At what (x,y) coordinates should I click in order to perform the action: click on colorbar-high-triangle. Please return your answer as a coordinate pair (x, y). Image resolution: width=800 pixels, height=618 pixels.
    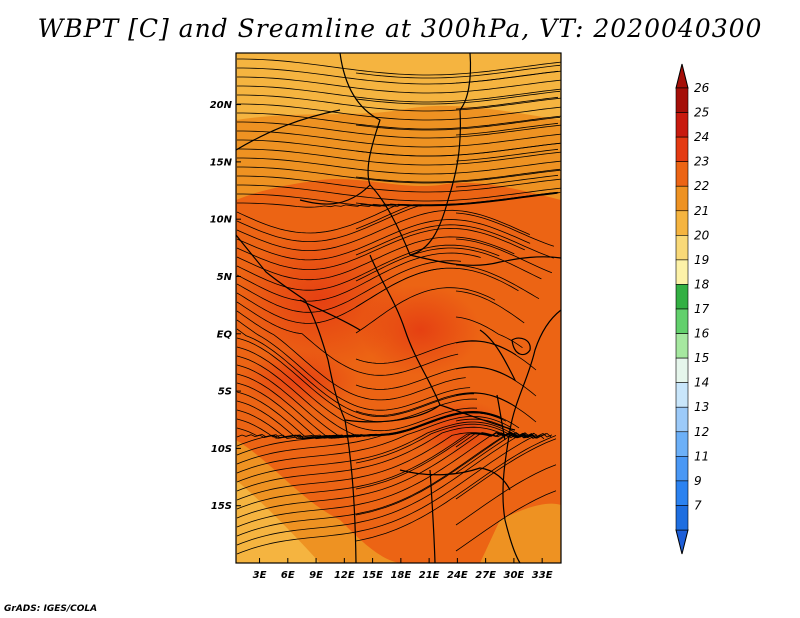
    Looking at the image, I should click on (682, 76).